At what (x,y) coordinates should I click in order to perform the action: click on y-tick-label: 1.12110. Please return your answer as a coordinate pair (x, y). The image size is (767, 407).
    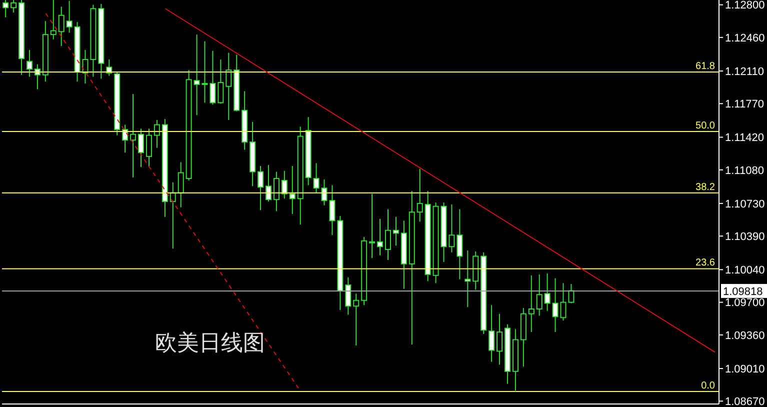
    Looking at the image, I should click on (744, 72).